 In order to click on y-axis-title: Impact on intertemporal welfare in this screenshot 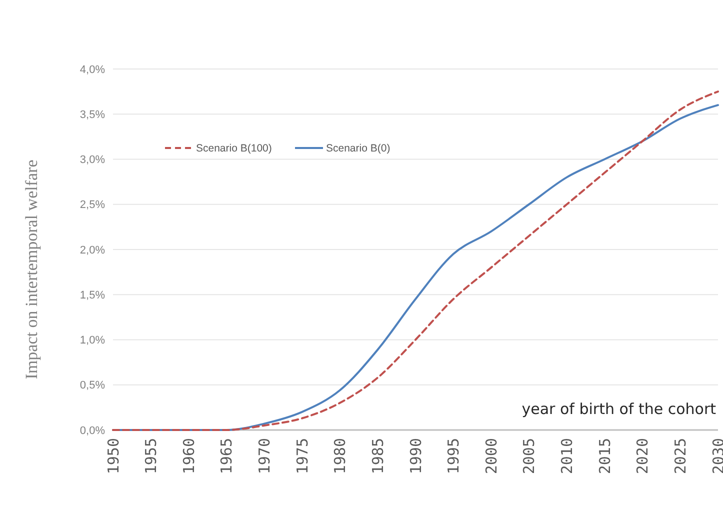, I will do `click(31, 270)`.